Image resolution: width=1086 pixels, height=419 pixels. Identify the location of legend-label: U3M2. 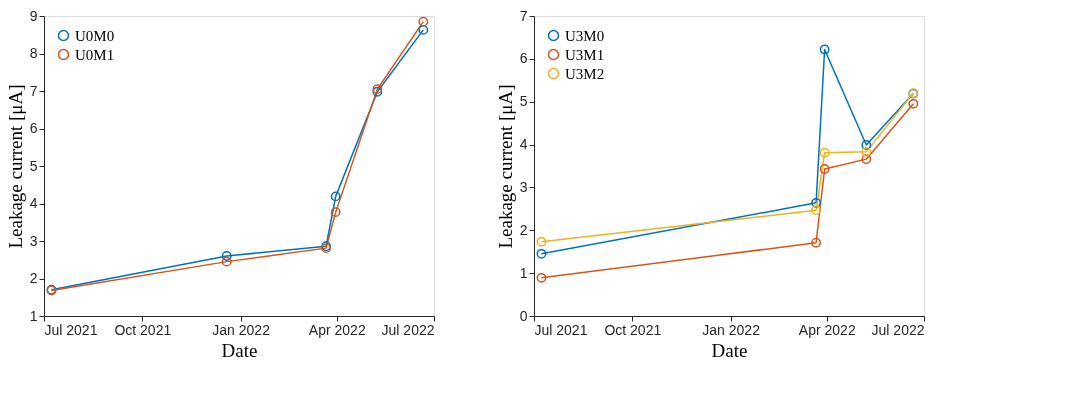
(585, 73).